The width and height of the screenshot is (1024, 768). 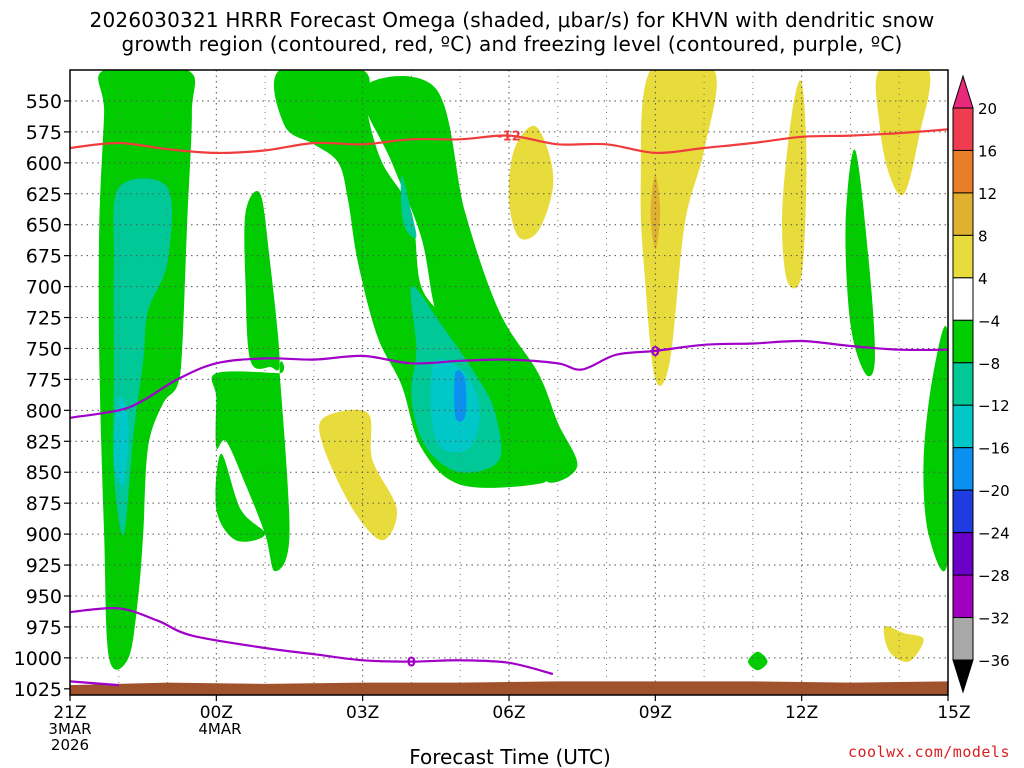 I want to click on x-tick-label-9-0: 06Z, so click(x=508, y=713).